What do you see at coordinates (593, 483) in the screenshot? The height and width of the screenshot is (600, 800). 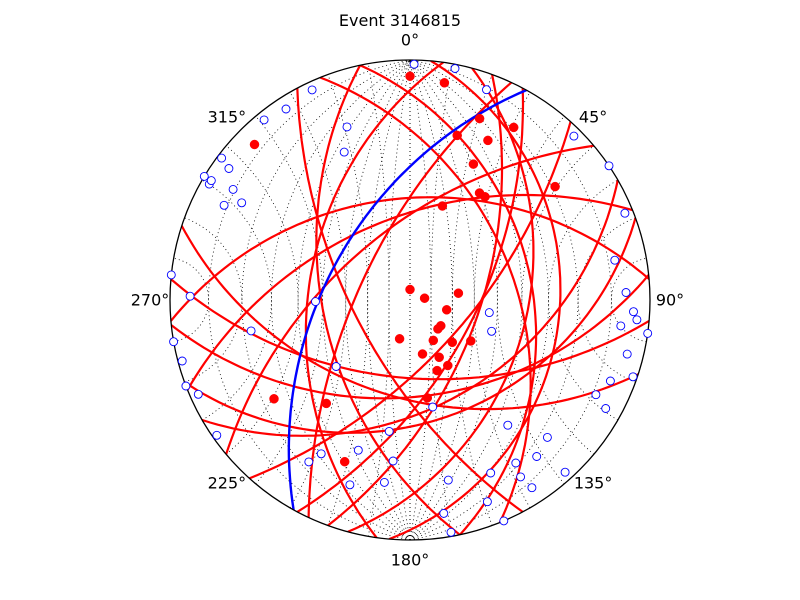 I see `azimuth-label: 135°` at bounding box center [593, 483].